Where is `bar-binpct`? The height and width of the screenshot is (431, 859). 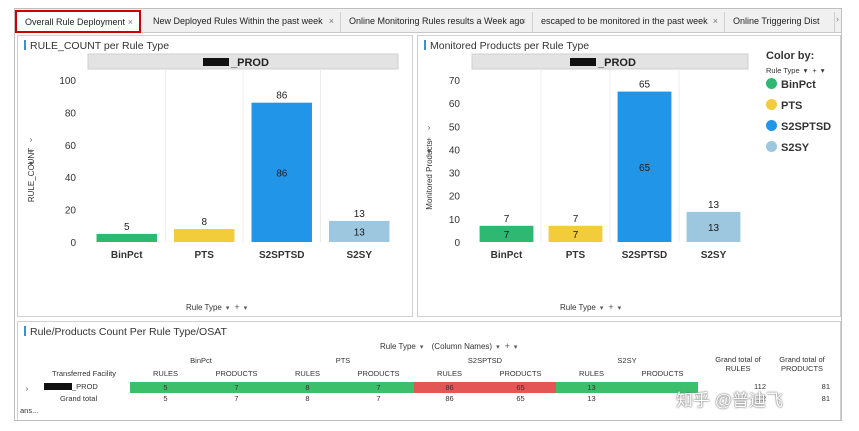 bar-binpct is located at coordinates (506, 233).